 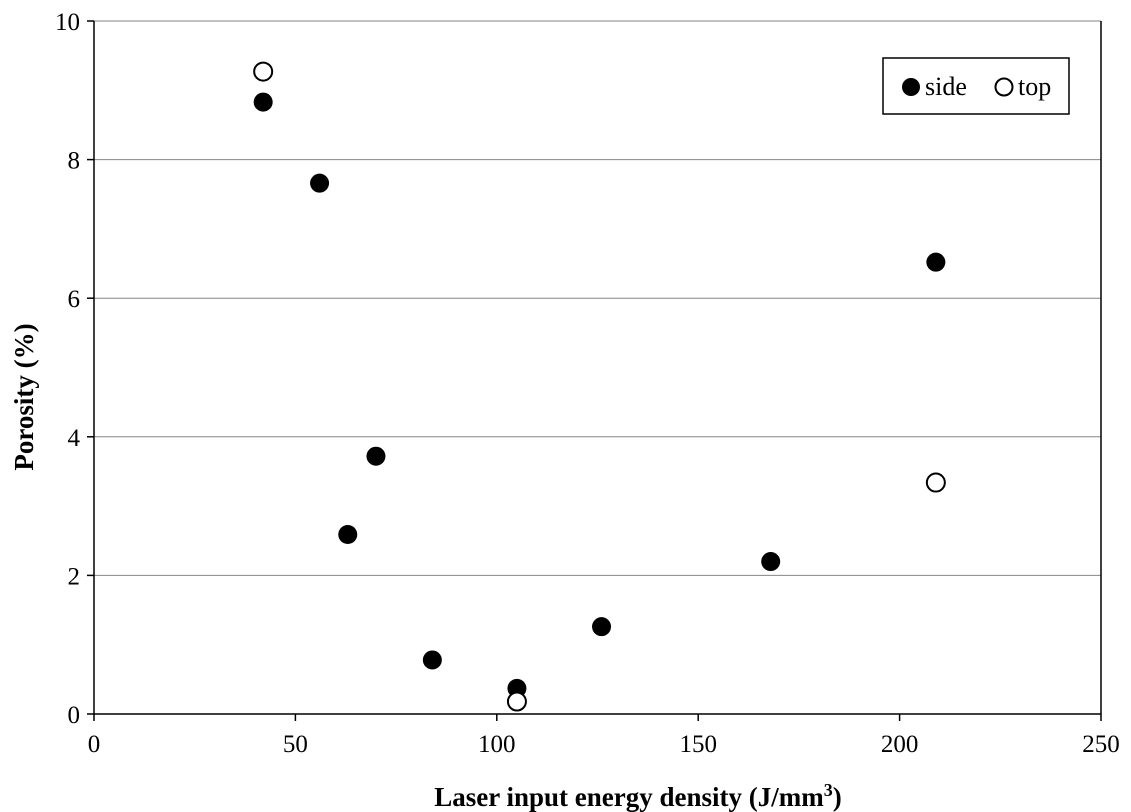 I want to click on y-tick-label-2: 2, so click(x=74, y=576).